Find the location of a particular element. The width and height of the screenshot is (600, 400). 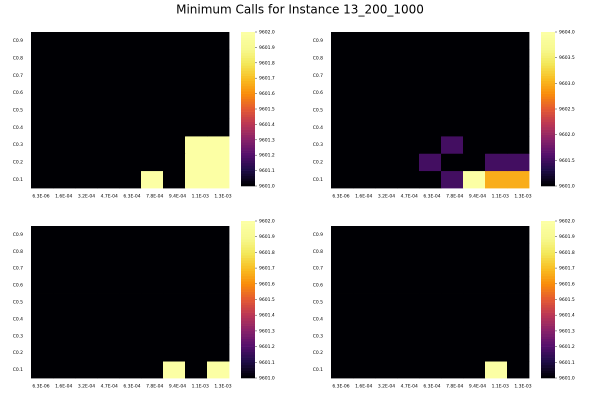

x-tick-label: 3.2E-04 is located at coordinates (86, 387).